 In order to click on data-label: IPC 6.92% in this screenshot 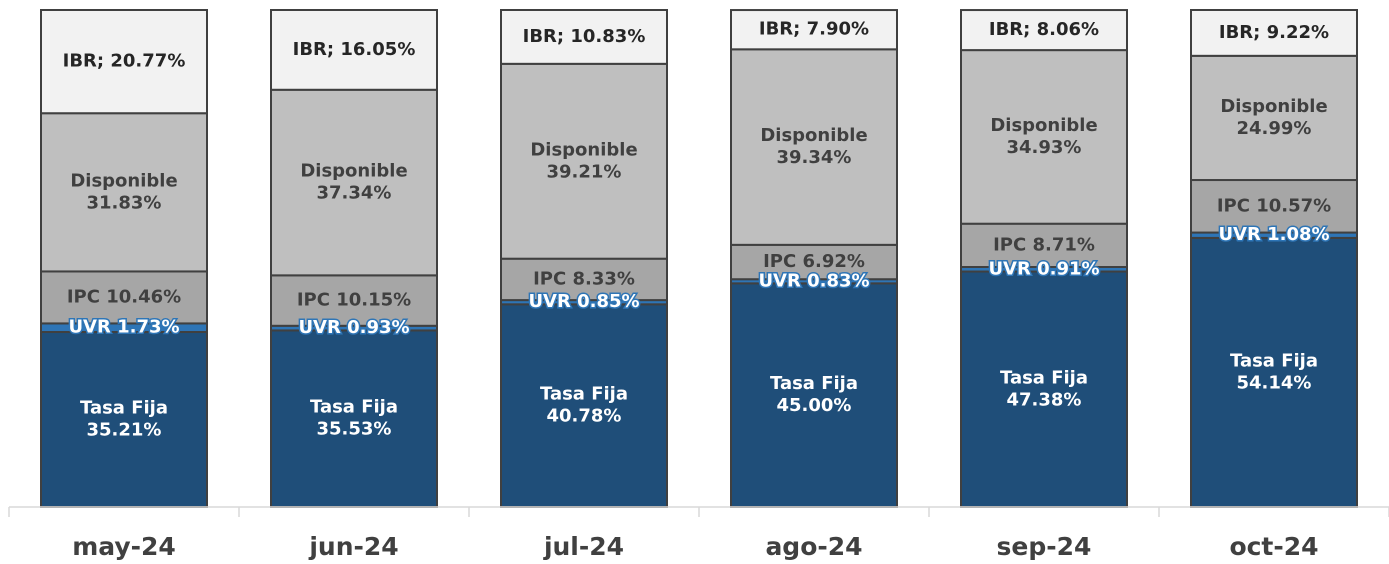, I will do `click(814, 261)`.